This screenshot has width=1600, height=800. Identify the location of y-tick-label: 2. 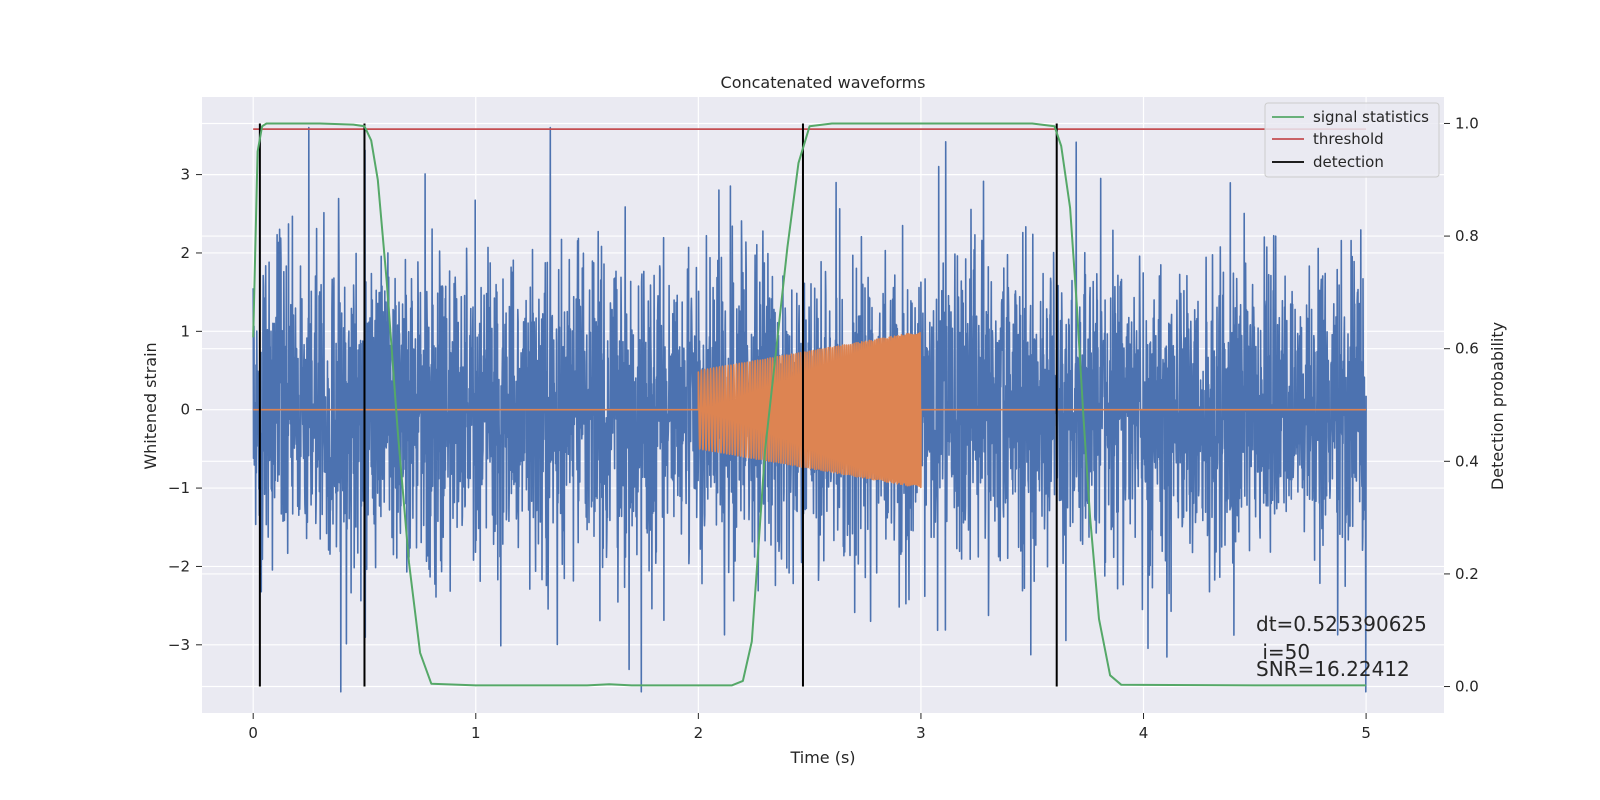
(185, 253).